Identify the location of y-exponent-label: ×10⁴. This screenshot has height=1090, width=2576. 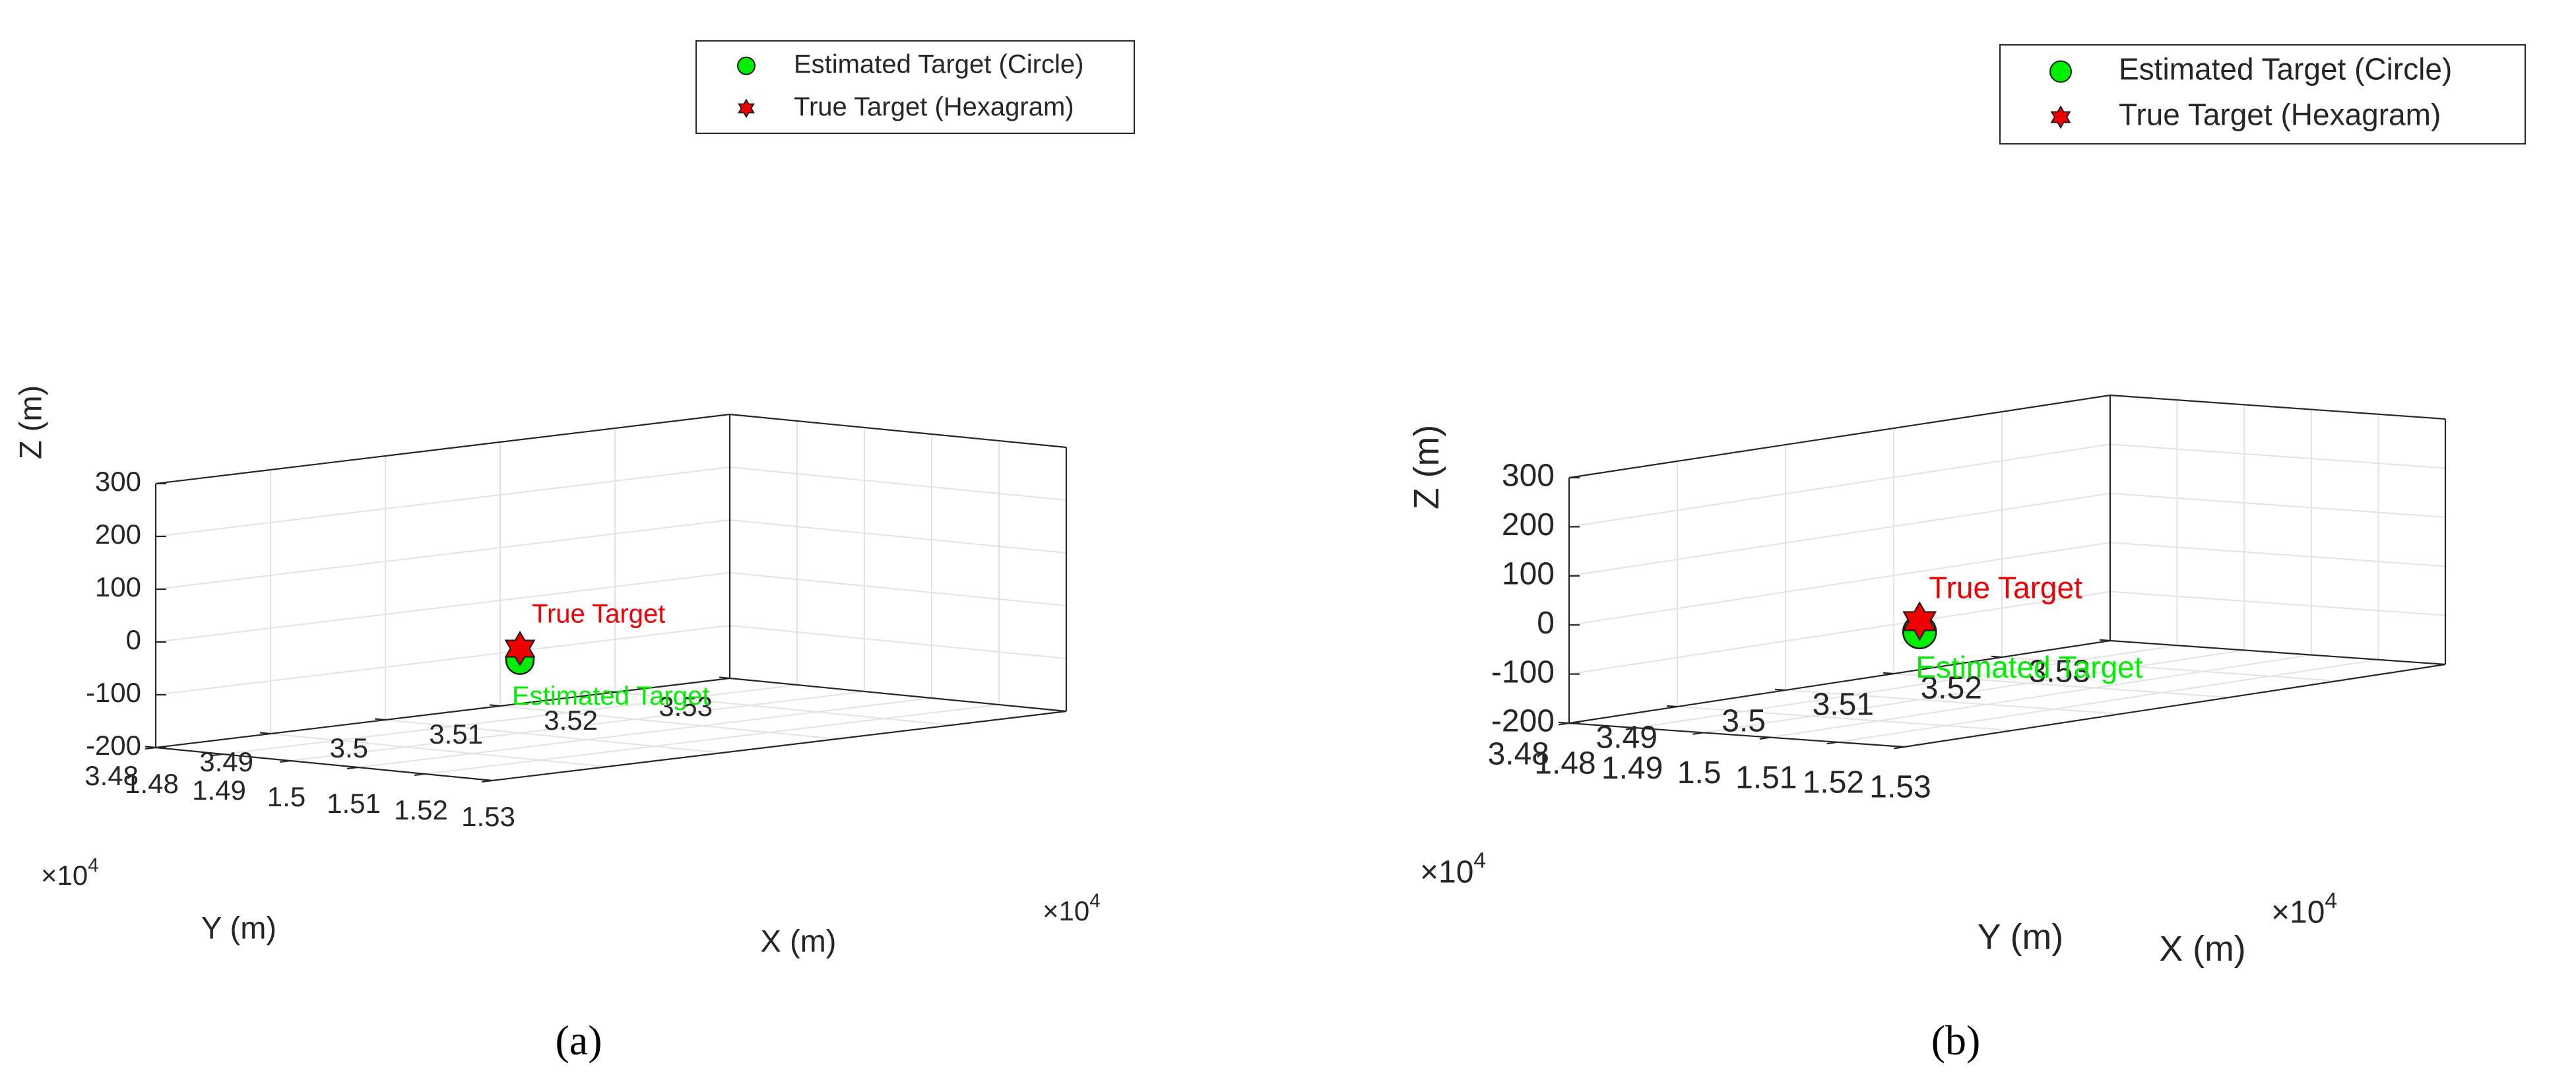
(1453, 869).